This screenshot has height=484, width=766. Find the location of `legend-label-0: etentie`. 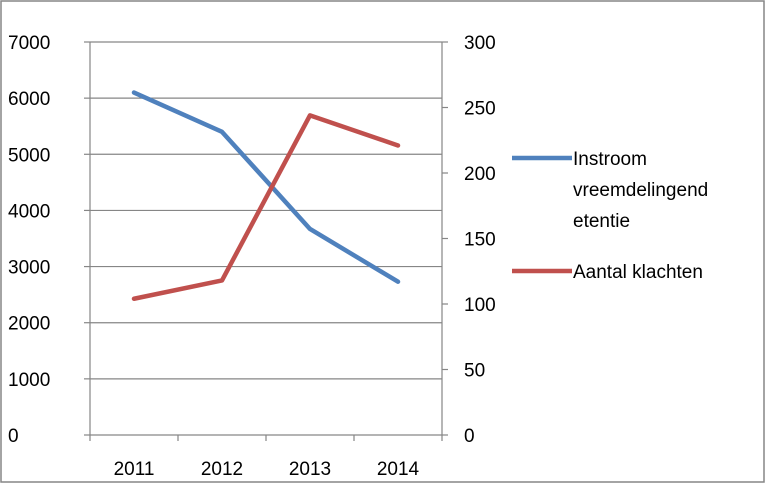

legend-label-0: etentie is located at coordinates (601, 221).